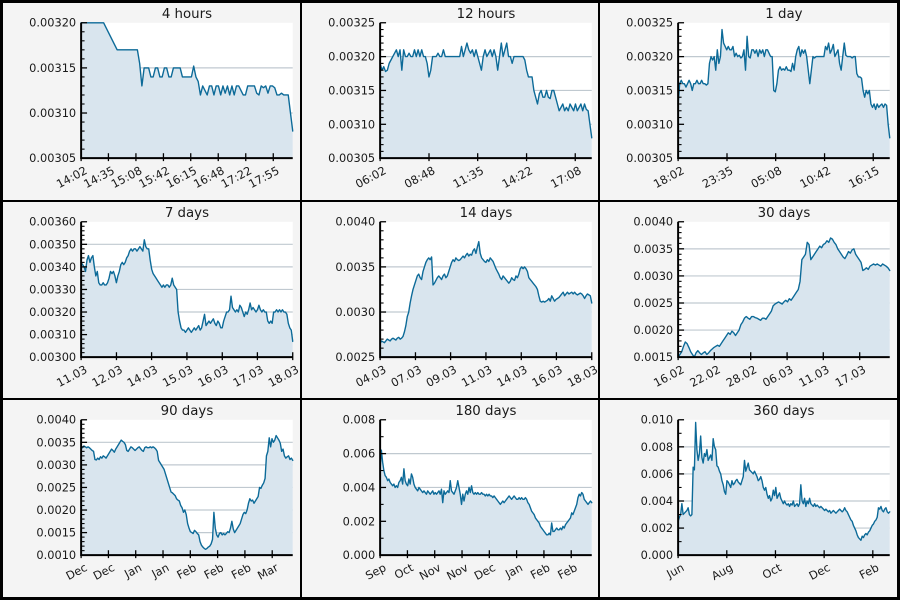 Image resolution: width=900 pixels, height=600 pixels. I want to click on y-tick-label: 0.0030, so click(355, 312).